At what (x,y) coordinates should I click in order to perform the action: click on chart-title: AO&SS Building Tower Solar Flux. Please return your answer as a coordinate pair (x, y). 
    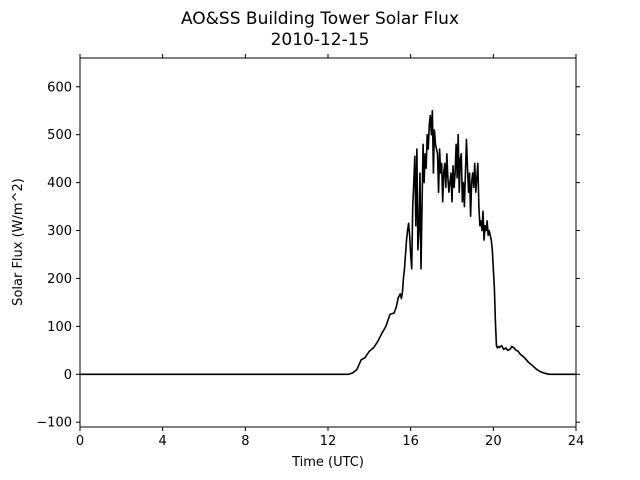
    Looking at the image, I should click on (320, 19).